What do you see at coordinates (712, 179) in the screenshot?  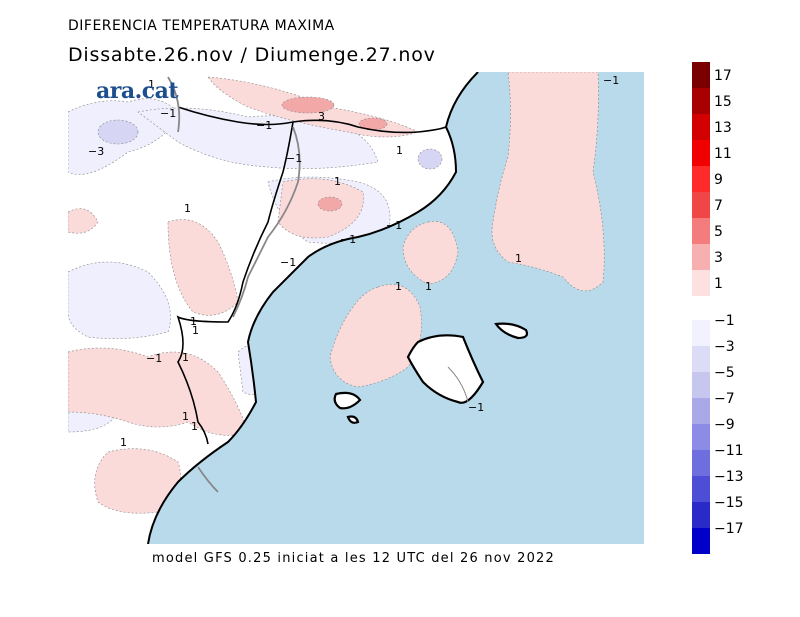 I see `legend-positive-scale: 17 15 13 11 9 7 5 3 1` at bounding box center [712, 179].